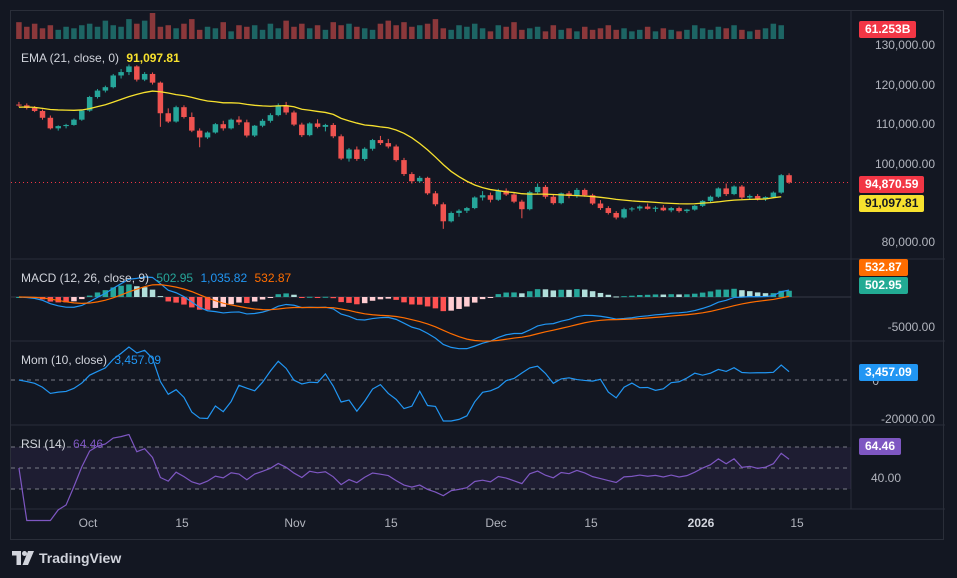  What do you see at coordinates (102, 58) in the screenshot?
I see `ema-legend: EMA (21, close, 0) 91,097.81` at bounding box center [102, 58].